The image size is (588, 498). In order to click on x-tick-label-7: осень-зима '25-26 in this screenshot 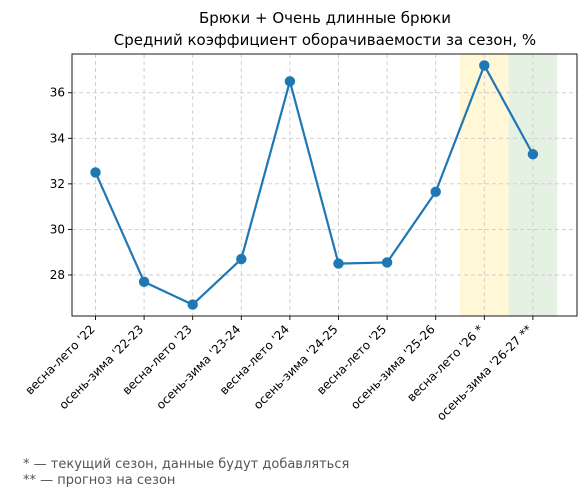, I will do `click(393, 367)`.